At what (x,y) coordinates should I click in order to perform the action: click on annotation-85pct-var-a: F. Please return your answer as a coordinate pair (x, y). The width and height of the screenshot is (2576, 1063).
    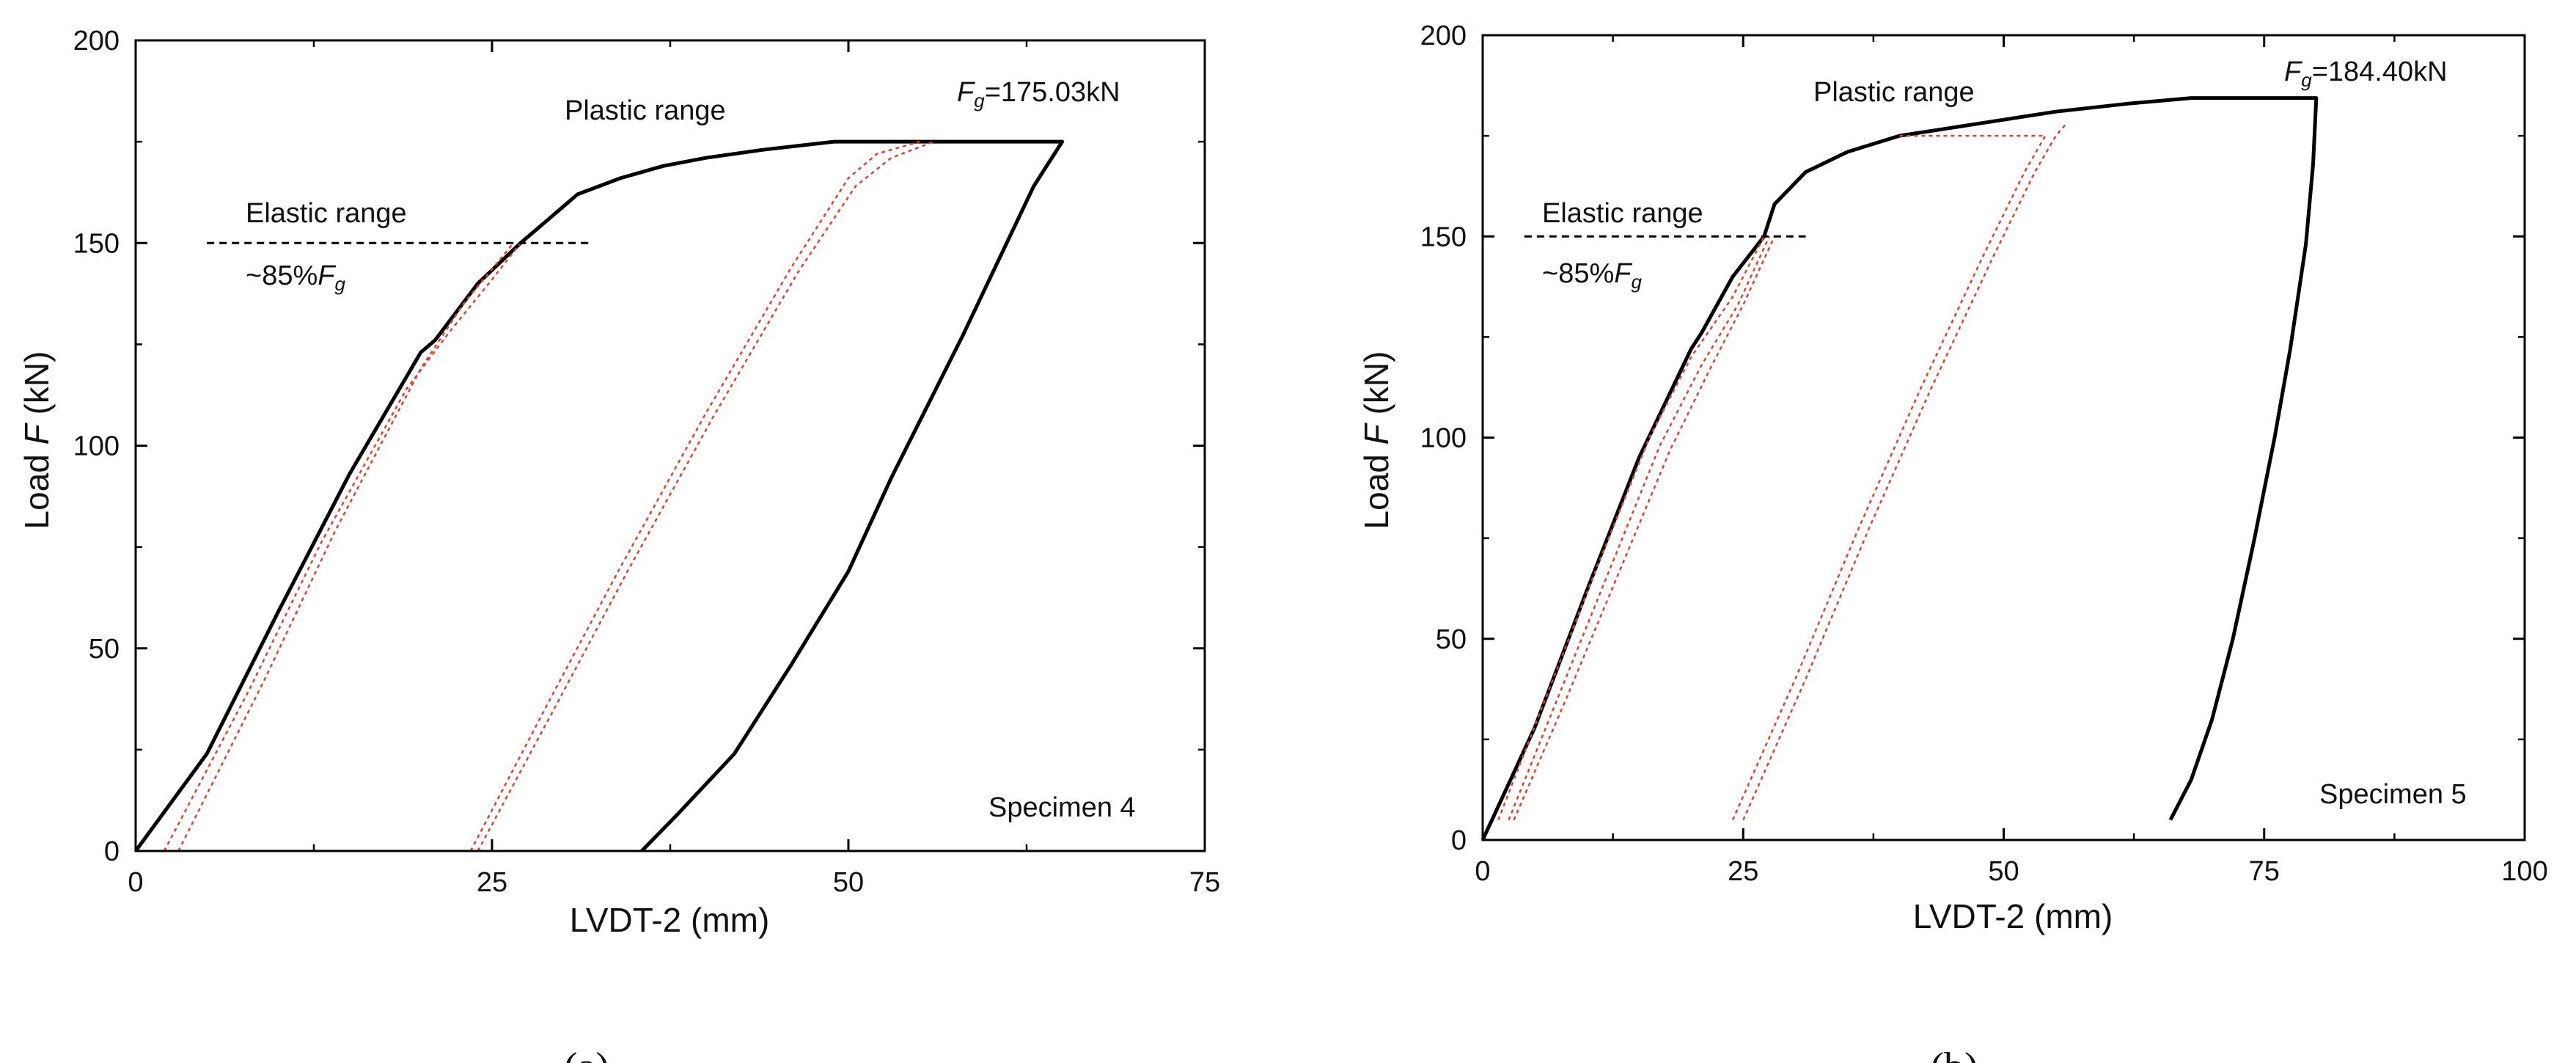
    Looking at the image, I should click on (327, 275).